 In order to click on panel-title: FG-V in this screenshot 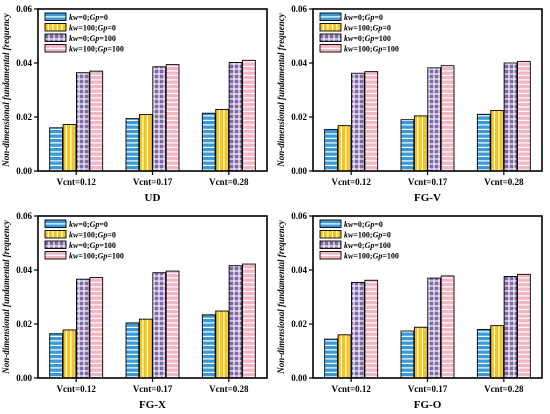, I will do `click(427, 198)`.